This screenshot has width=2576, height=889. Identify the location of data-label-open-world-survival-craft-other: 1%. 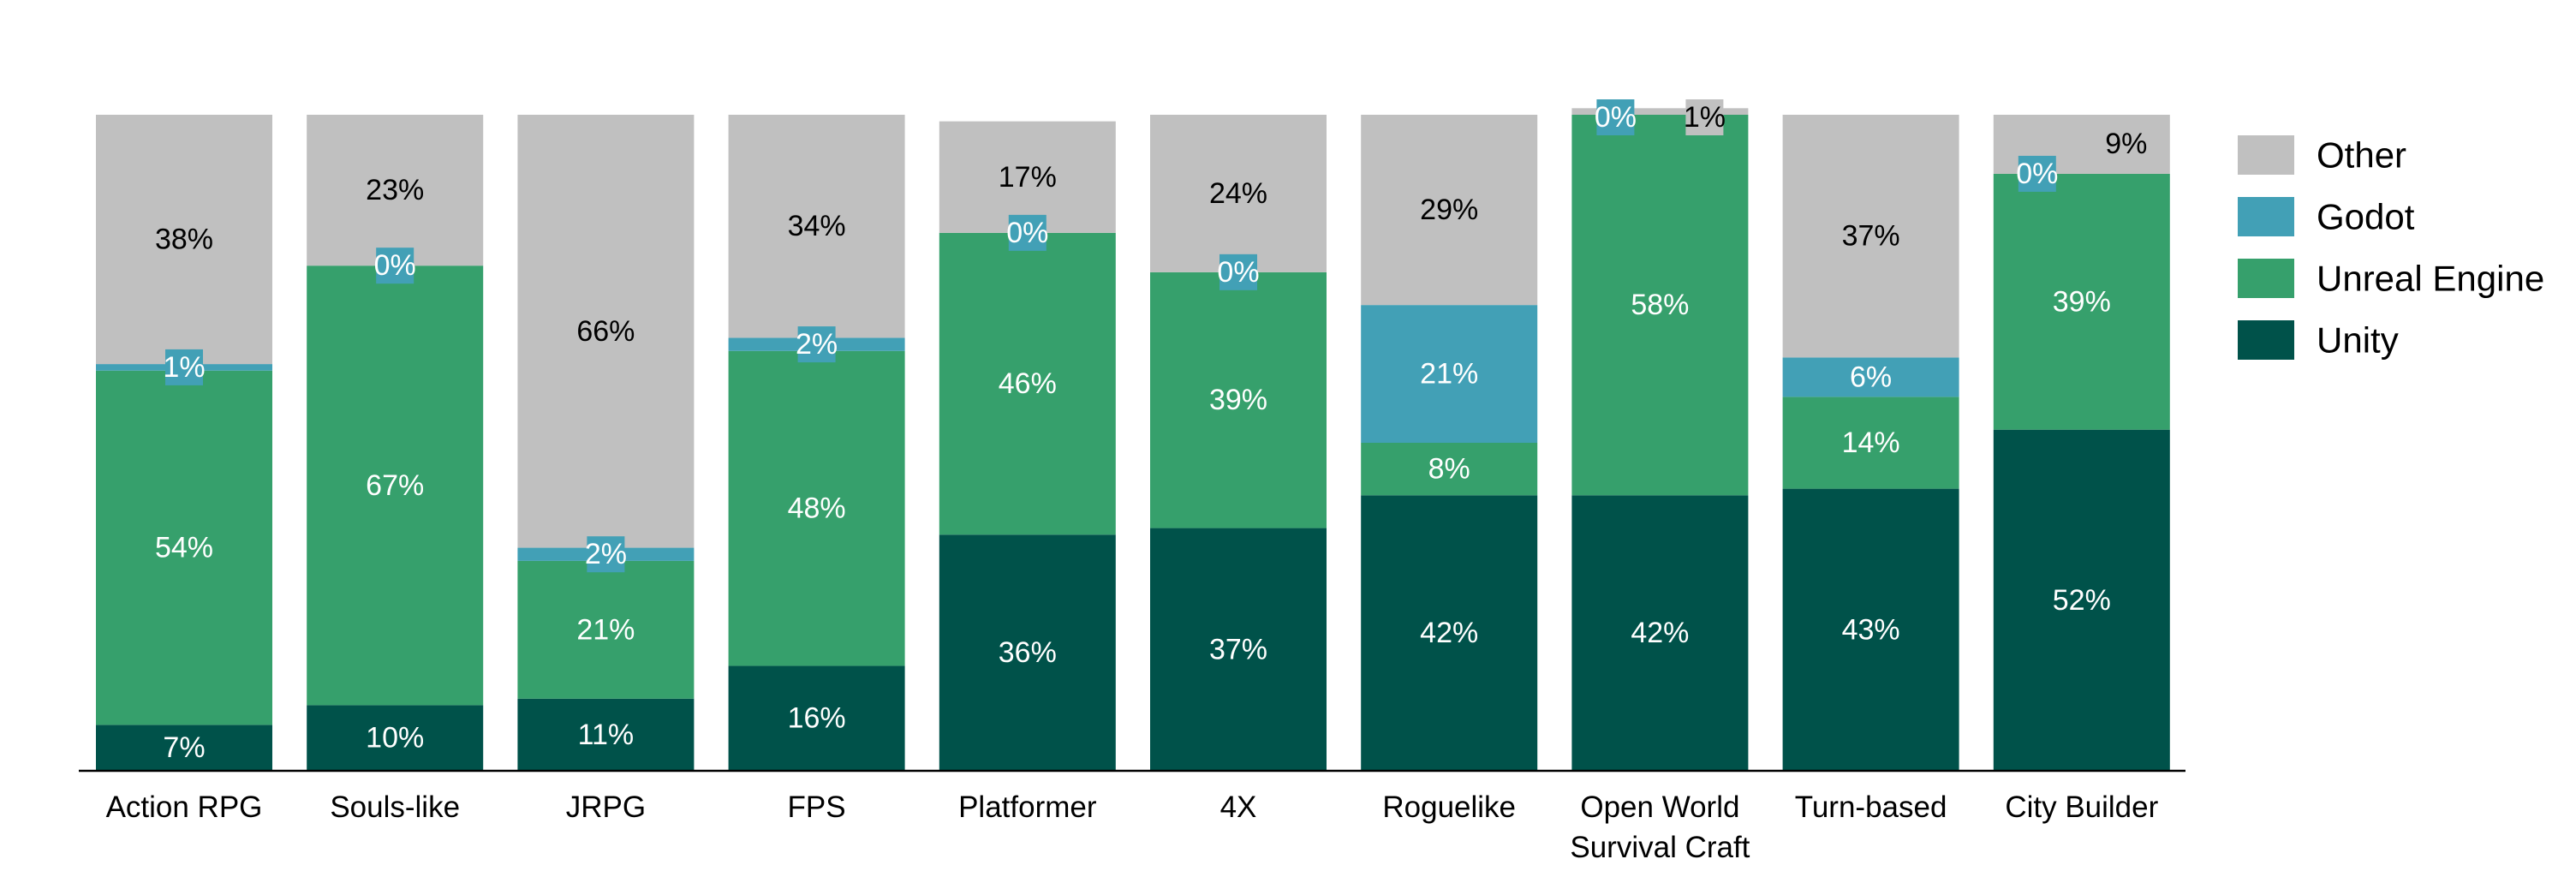
(1705, 118).